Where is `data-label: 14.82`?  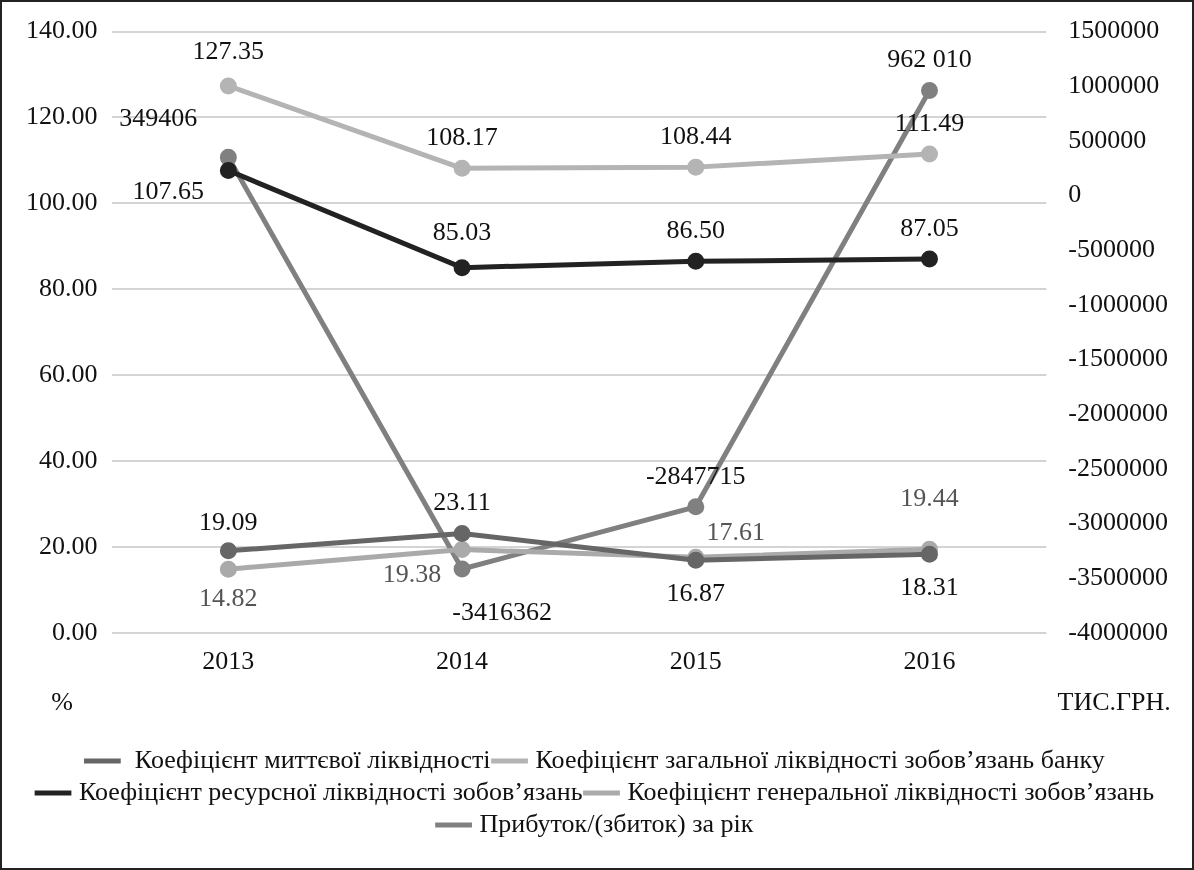
data-label: 14.82 is located at coordinates (228, 597).